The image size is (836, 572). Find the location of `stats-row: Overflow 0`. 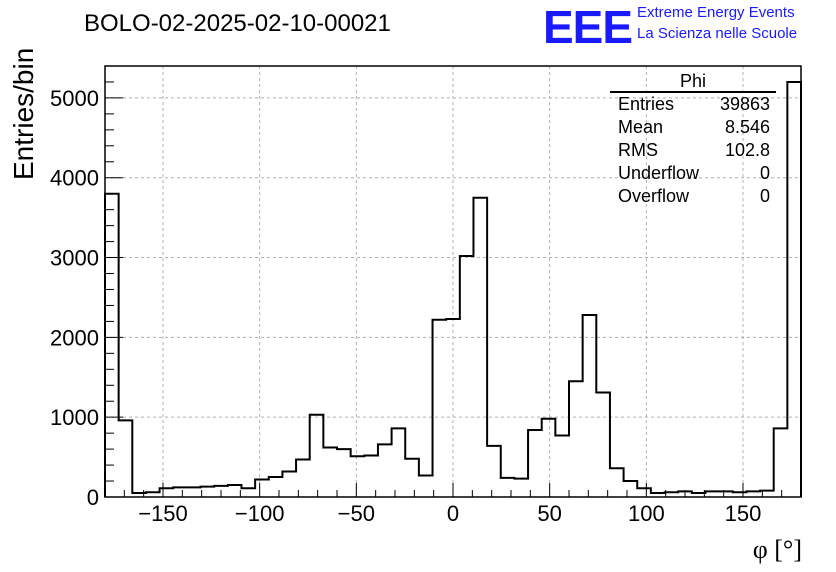

stats-row: Overflow 0 is located at coordinates (693, 196).